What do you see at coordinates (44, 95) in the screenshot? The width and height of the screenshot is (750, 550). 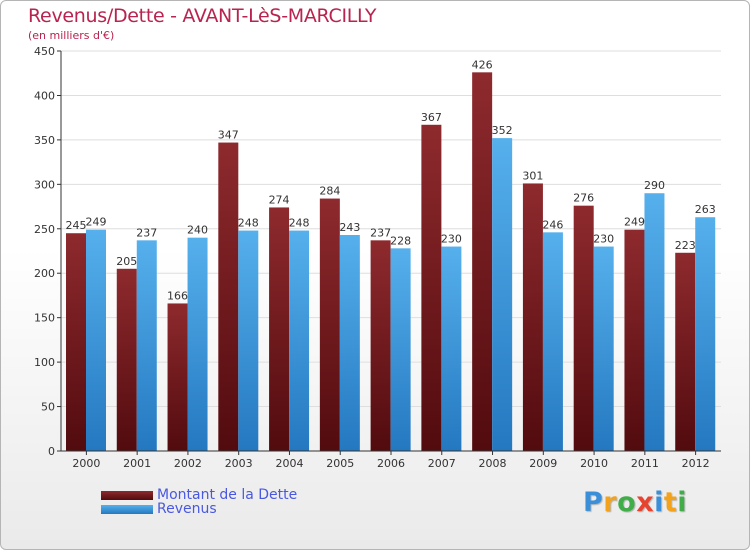 I see `y-tick-label: 400` at bounding box center [44, 95].